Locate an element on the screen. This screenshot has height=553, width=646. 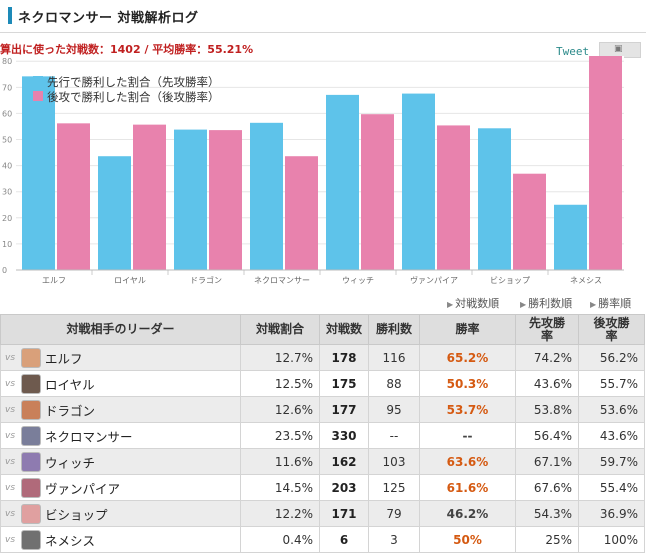
y-tick-label: 0 is located at coordinates (4, 270).